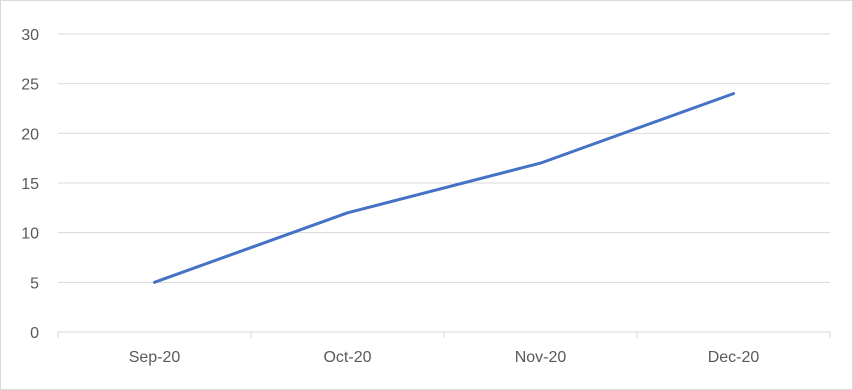 This screenshot has height=390, width=853. Describe the element at coordinates (444, 357) in the screenshot. I see `x-axis-tick-labels: Sep-20 Oct-20 Nov-20 Dec-20` at that location.